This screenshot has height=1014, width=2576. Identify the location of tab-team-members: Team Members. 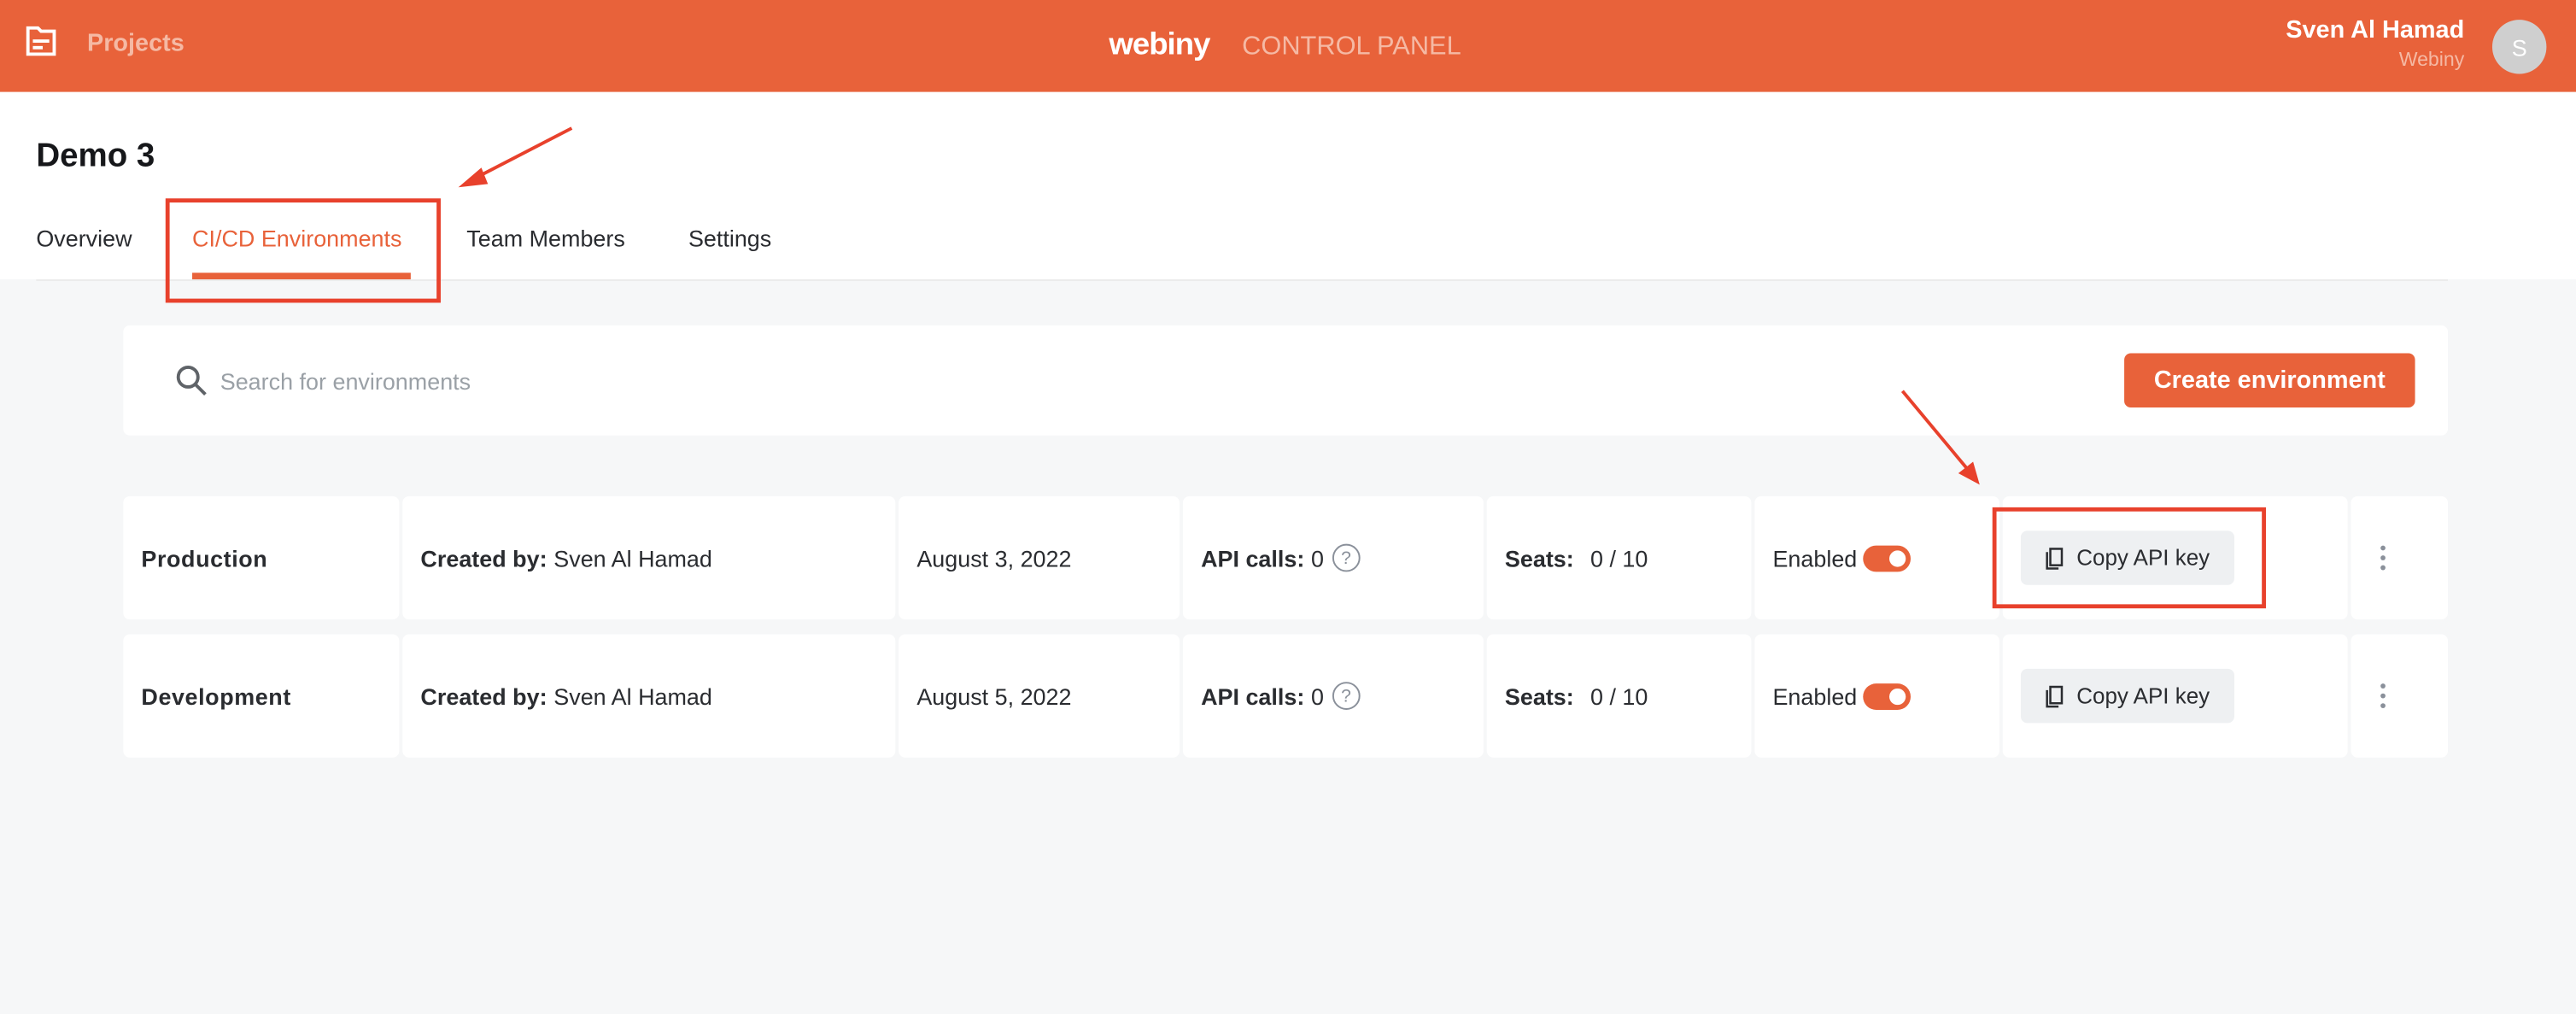
(545, 238).